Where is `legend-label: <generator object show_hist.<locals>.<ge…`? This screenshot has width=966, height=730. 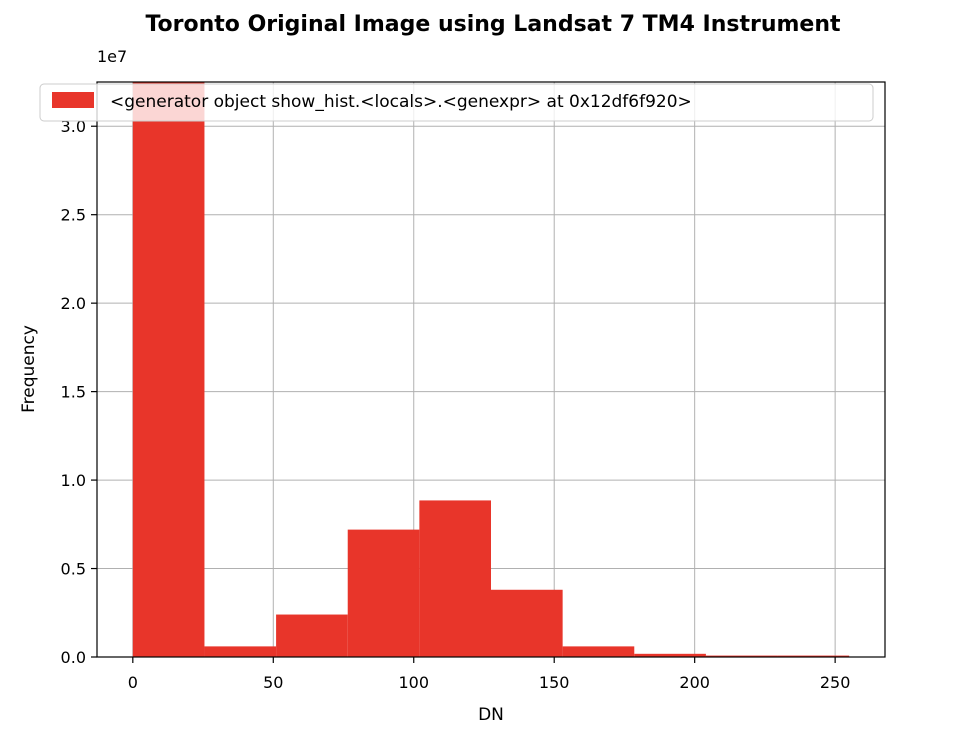 legend-label: <generator object show_hist.<locals>.<ge… is located at coordinates (401, 102).